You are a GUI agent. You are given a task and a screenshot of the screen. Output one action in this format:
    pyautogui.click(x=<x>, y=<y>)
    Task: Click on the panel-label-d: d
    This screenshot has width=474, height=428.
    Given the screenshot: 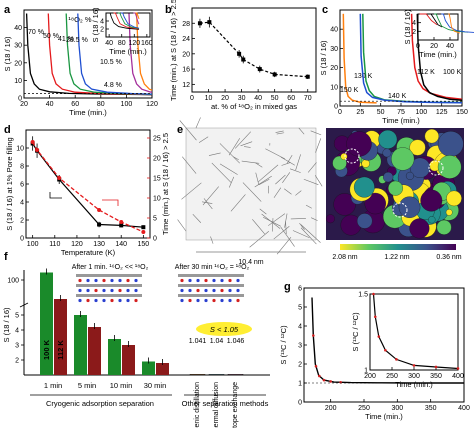 What is the action you would take?
    pyautogui.click(x=7, y=130)
    